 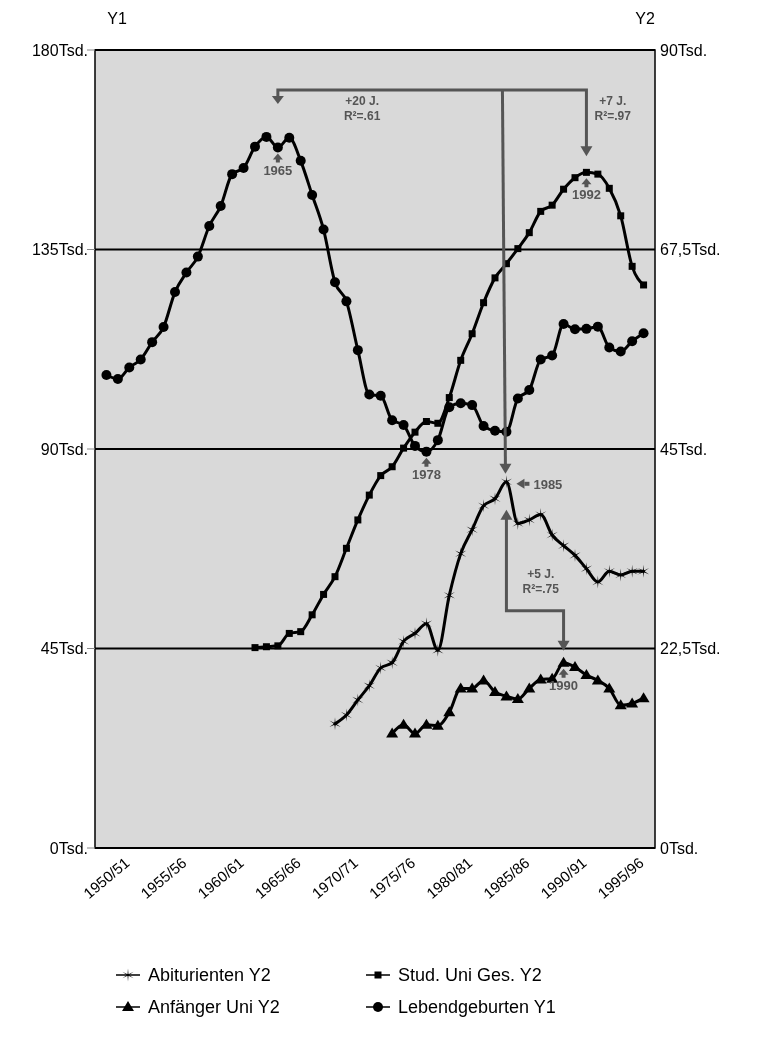 I want to click on y-axis-title: Y1, so click(x=117, y=18).